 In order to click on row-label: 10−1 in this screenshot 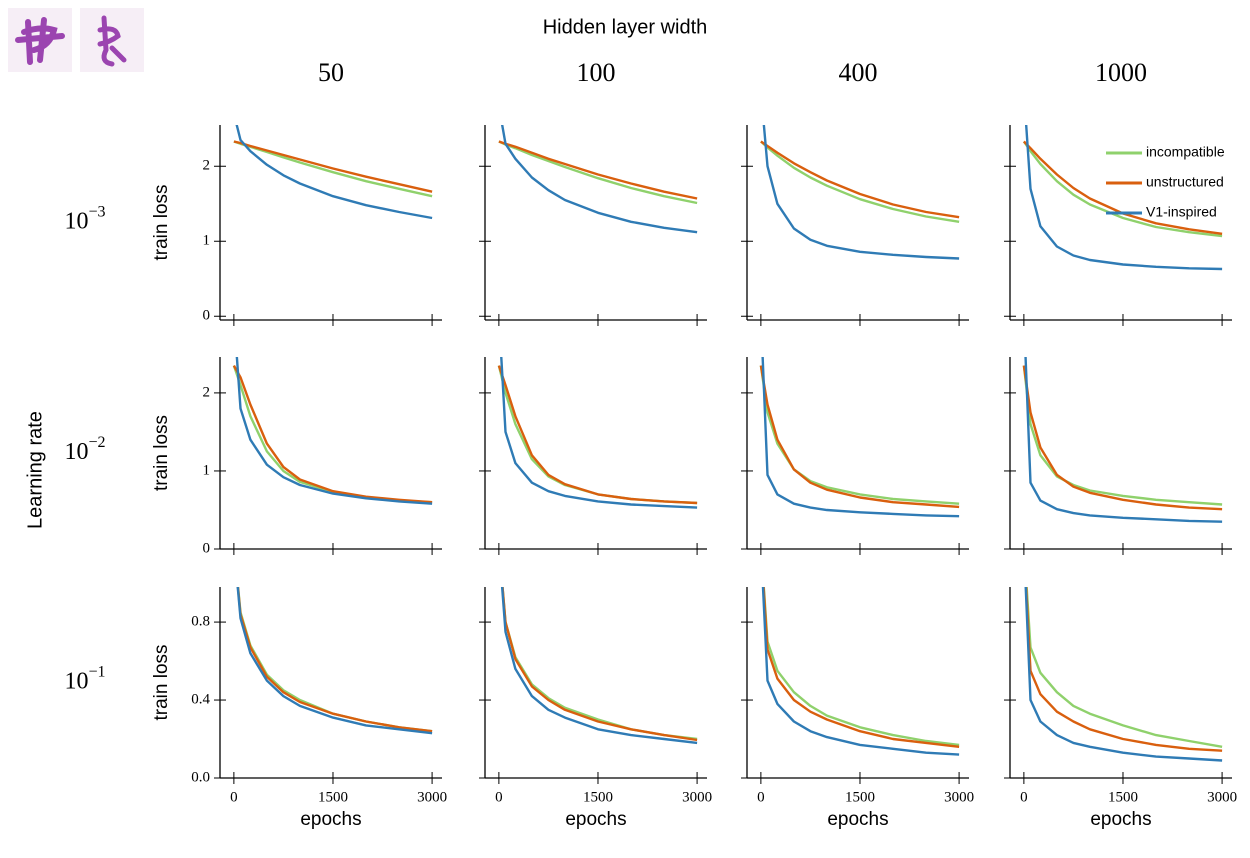, I will do `click(84, 678)`.